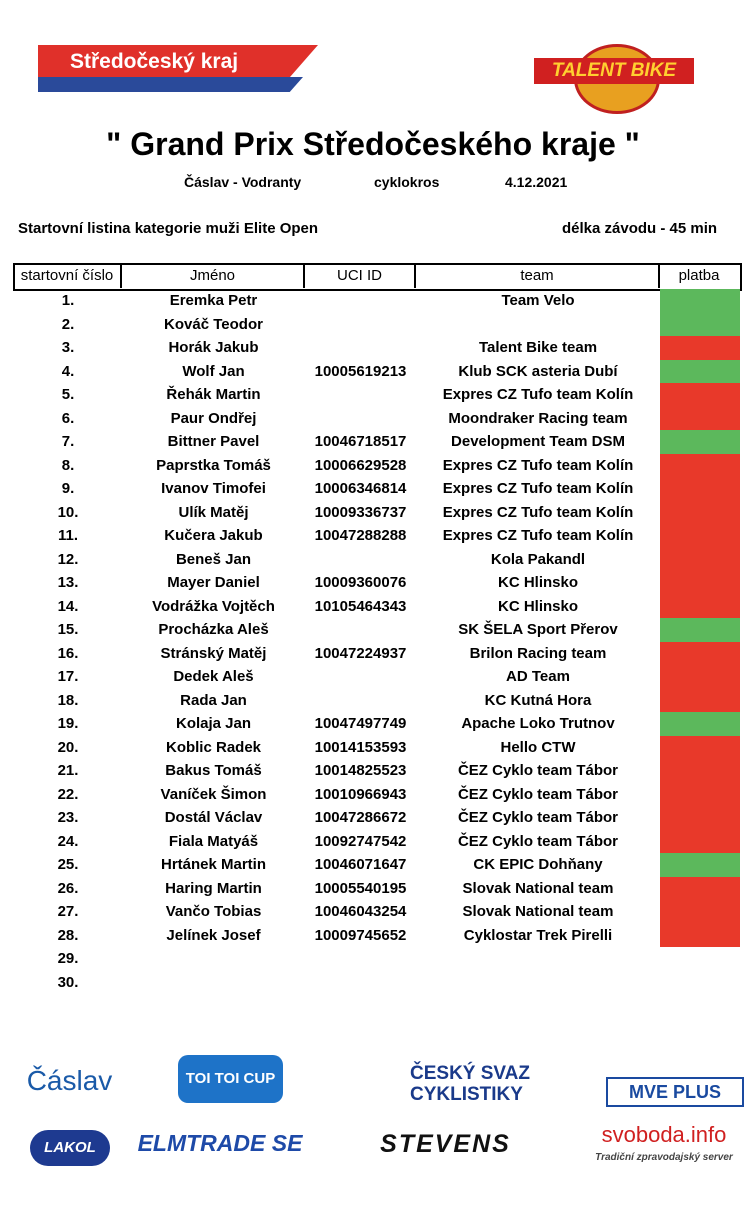 This screenshot has height=1212, width=746. Describe the element at coordinates (213, 841) in the screenshot. I see `table-cell: Fiala Matyáš` at that location.